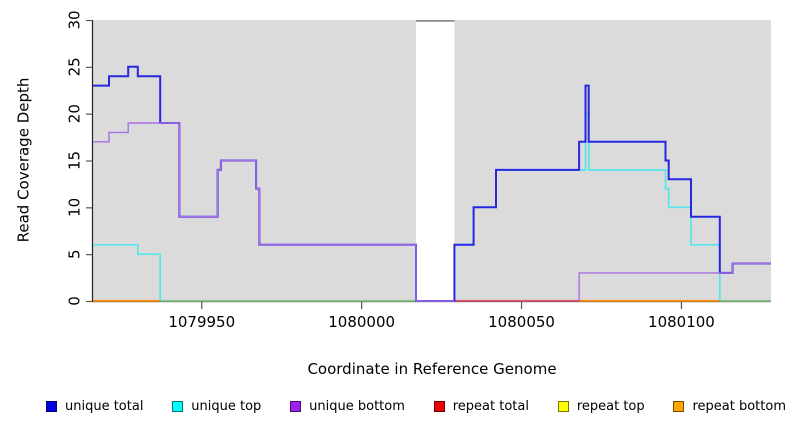 The width and height of the screenshot is (792, 432). Describe the element at coordinates (361, 322) in the screenshot. I see `x-tick-label: 1080000` at that location.